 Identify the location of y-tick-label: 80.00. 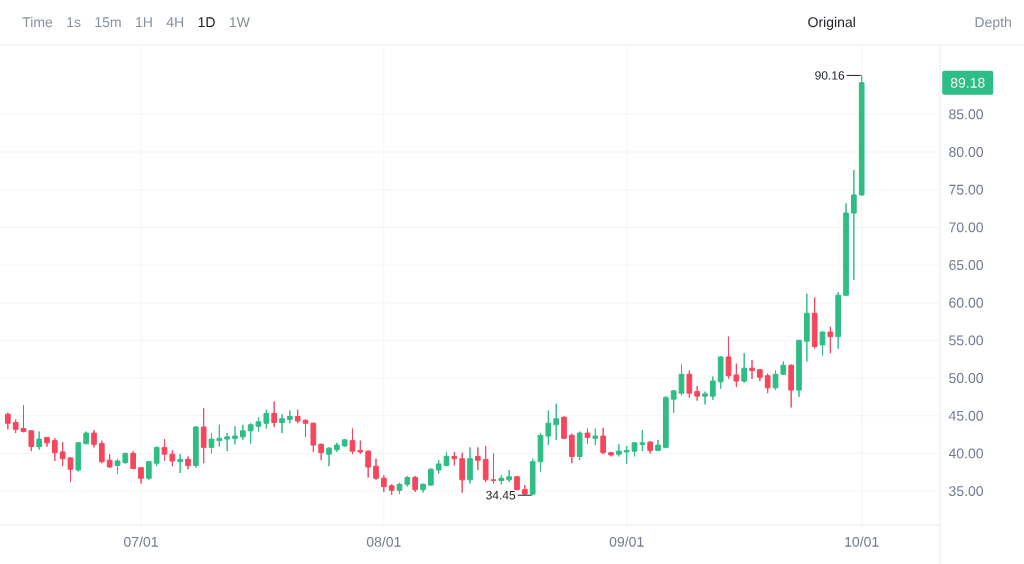
(966, 152).